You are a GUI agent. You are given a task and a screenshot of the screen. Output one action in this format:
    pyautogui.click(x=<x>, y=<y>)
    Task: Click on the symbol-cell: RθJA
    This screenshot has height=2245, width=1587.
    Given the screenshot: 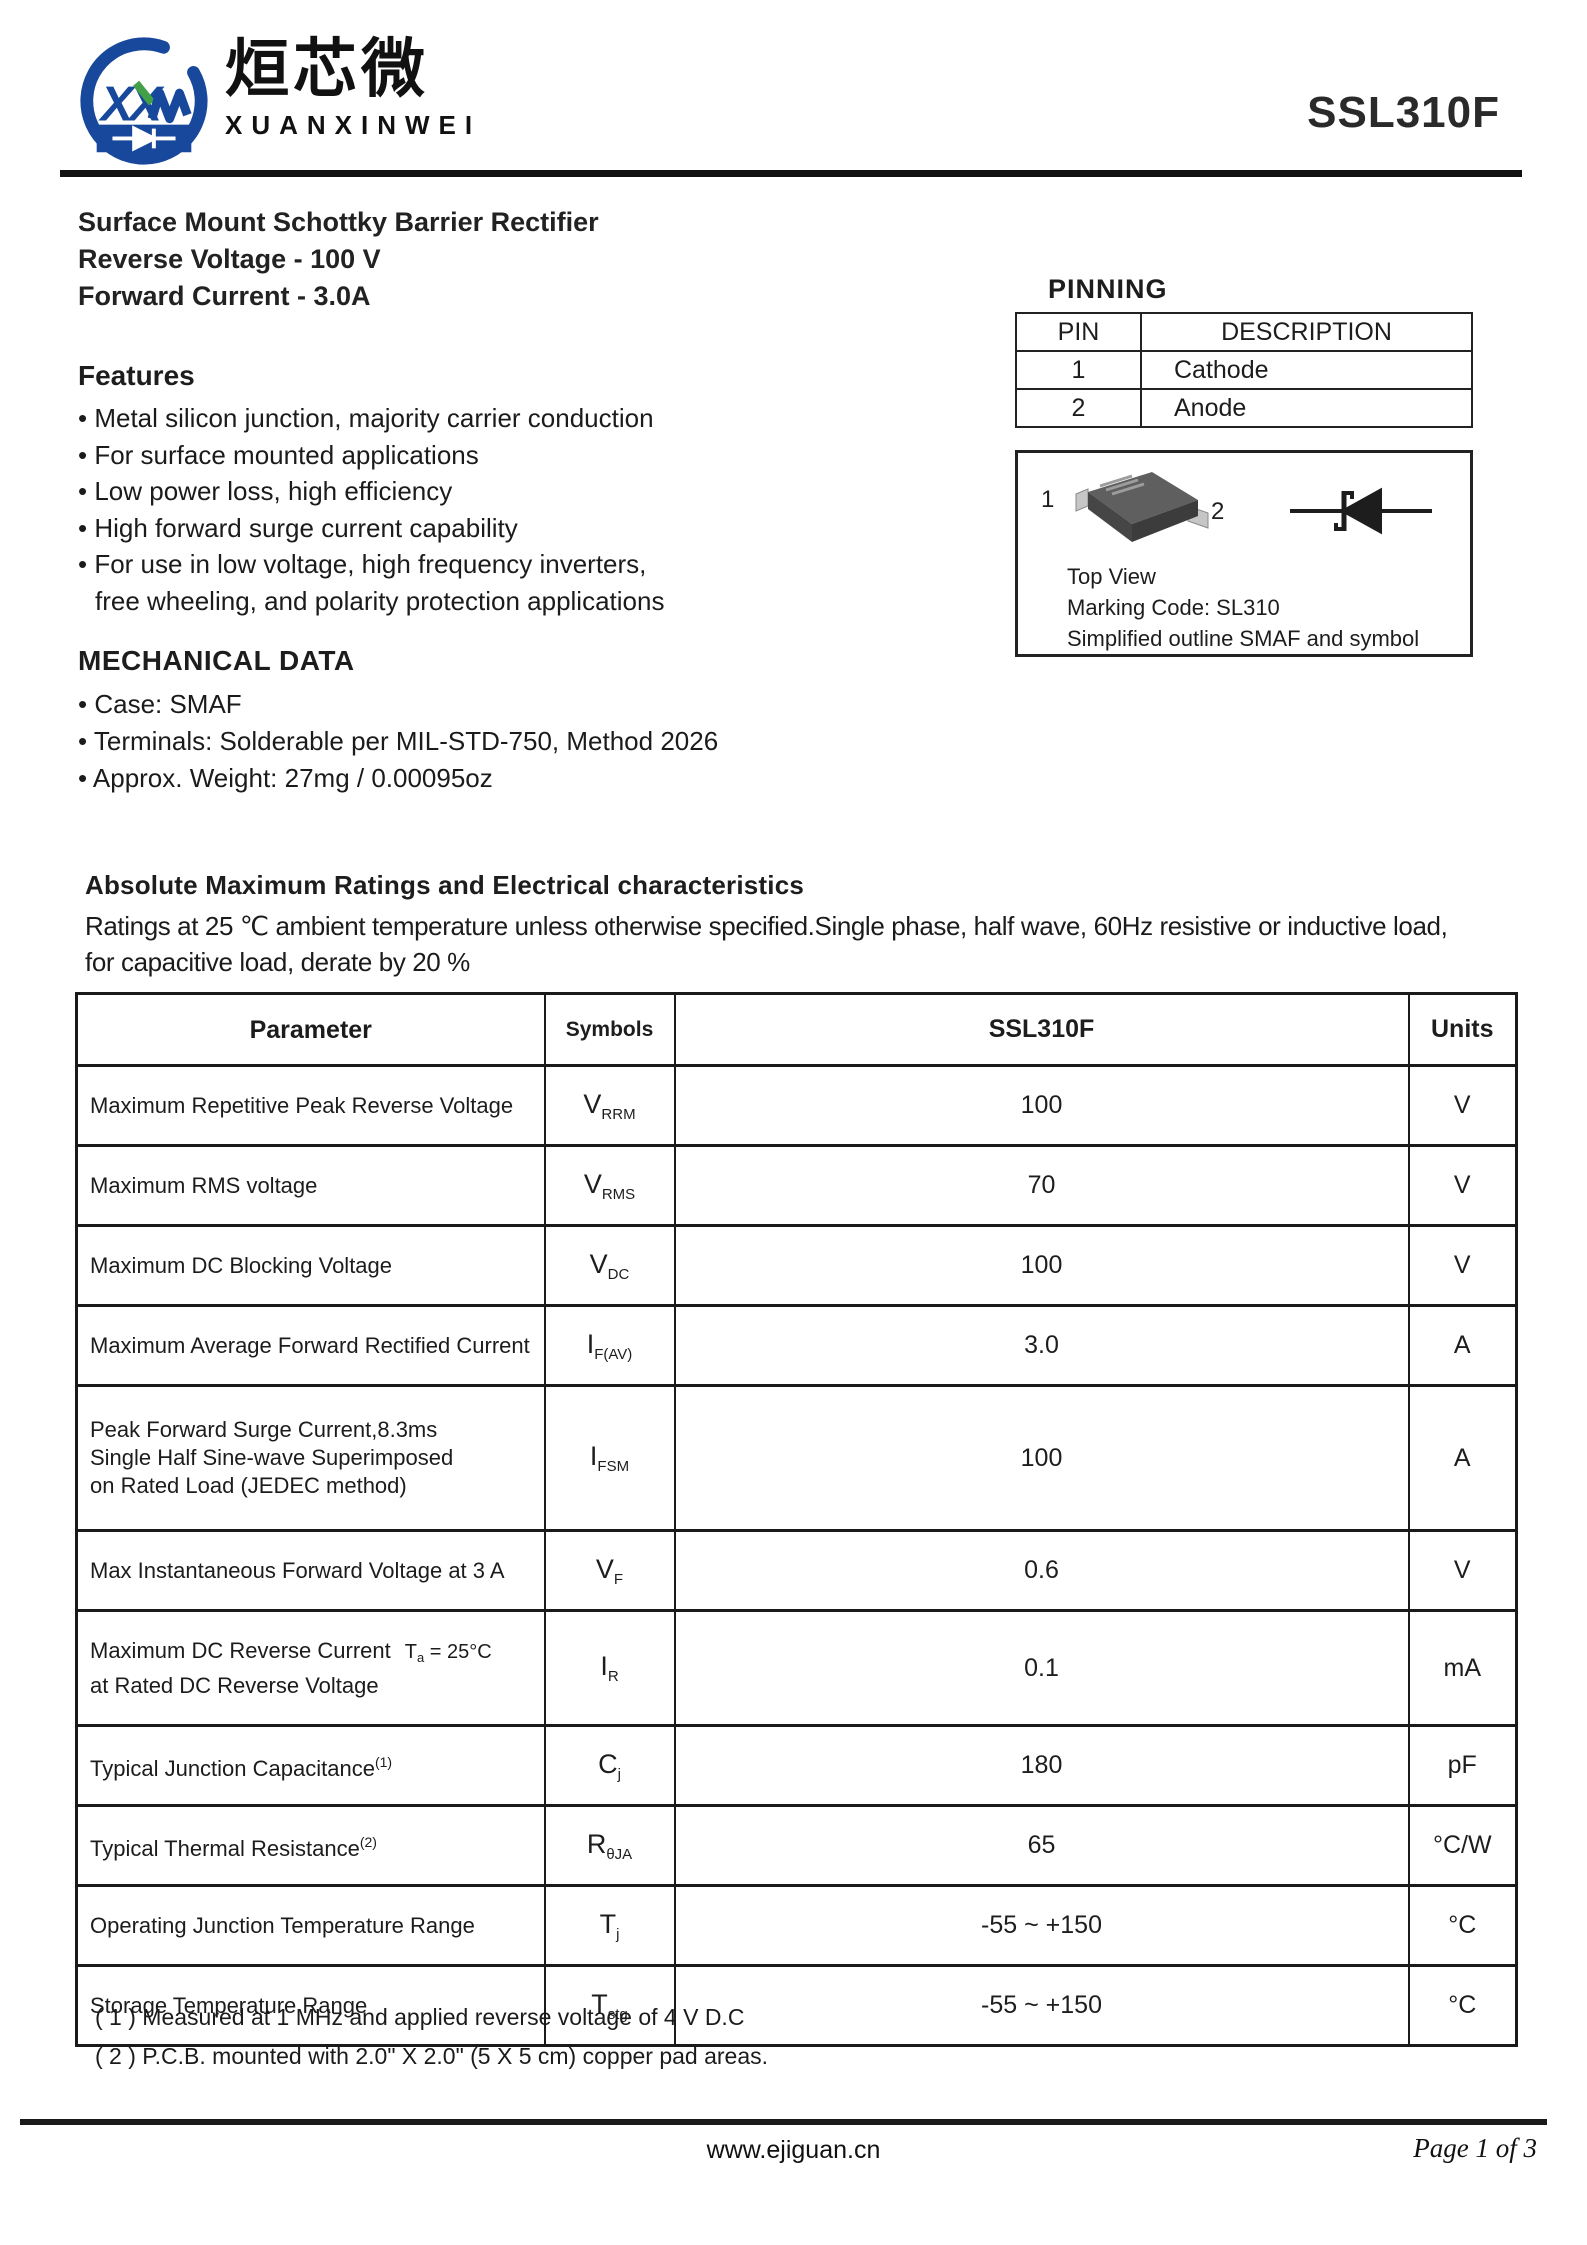 What is the action you would take?
    pyautogui.click(x=609, y=1845)
    